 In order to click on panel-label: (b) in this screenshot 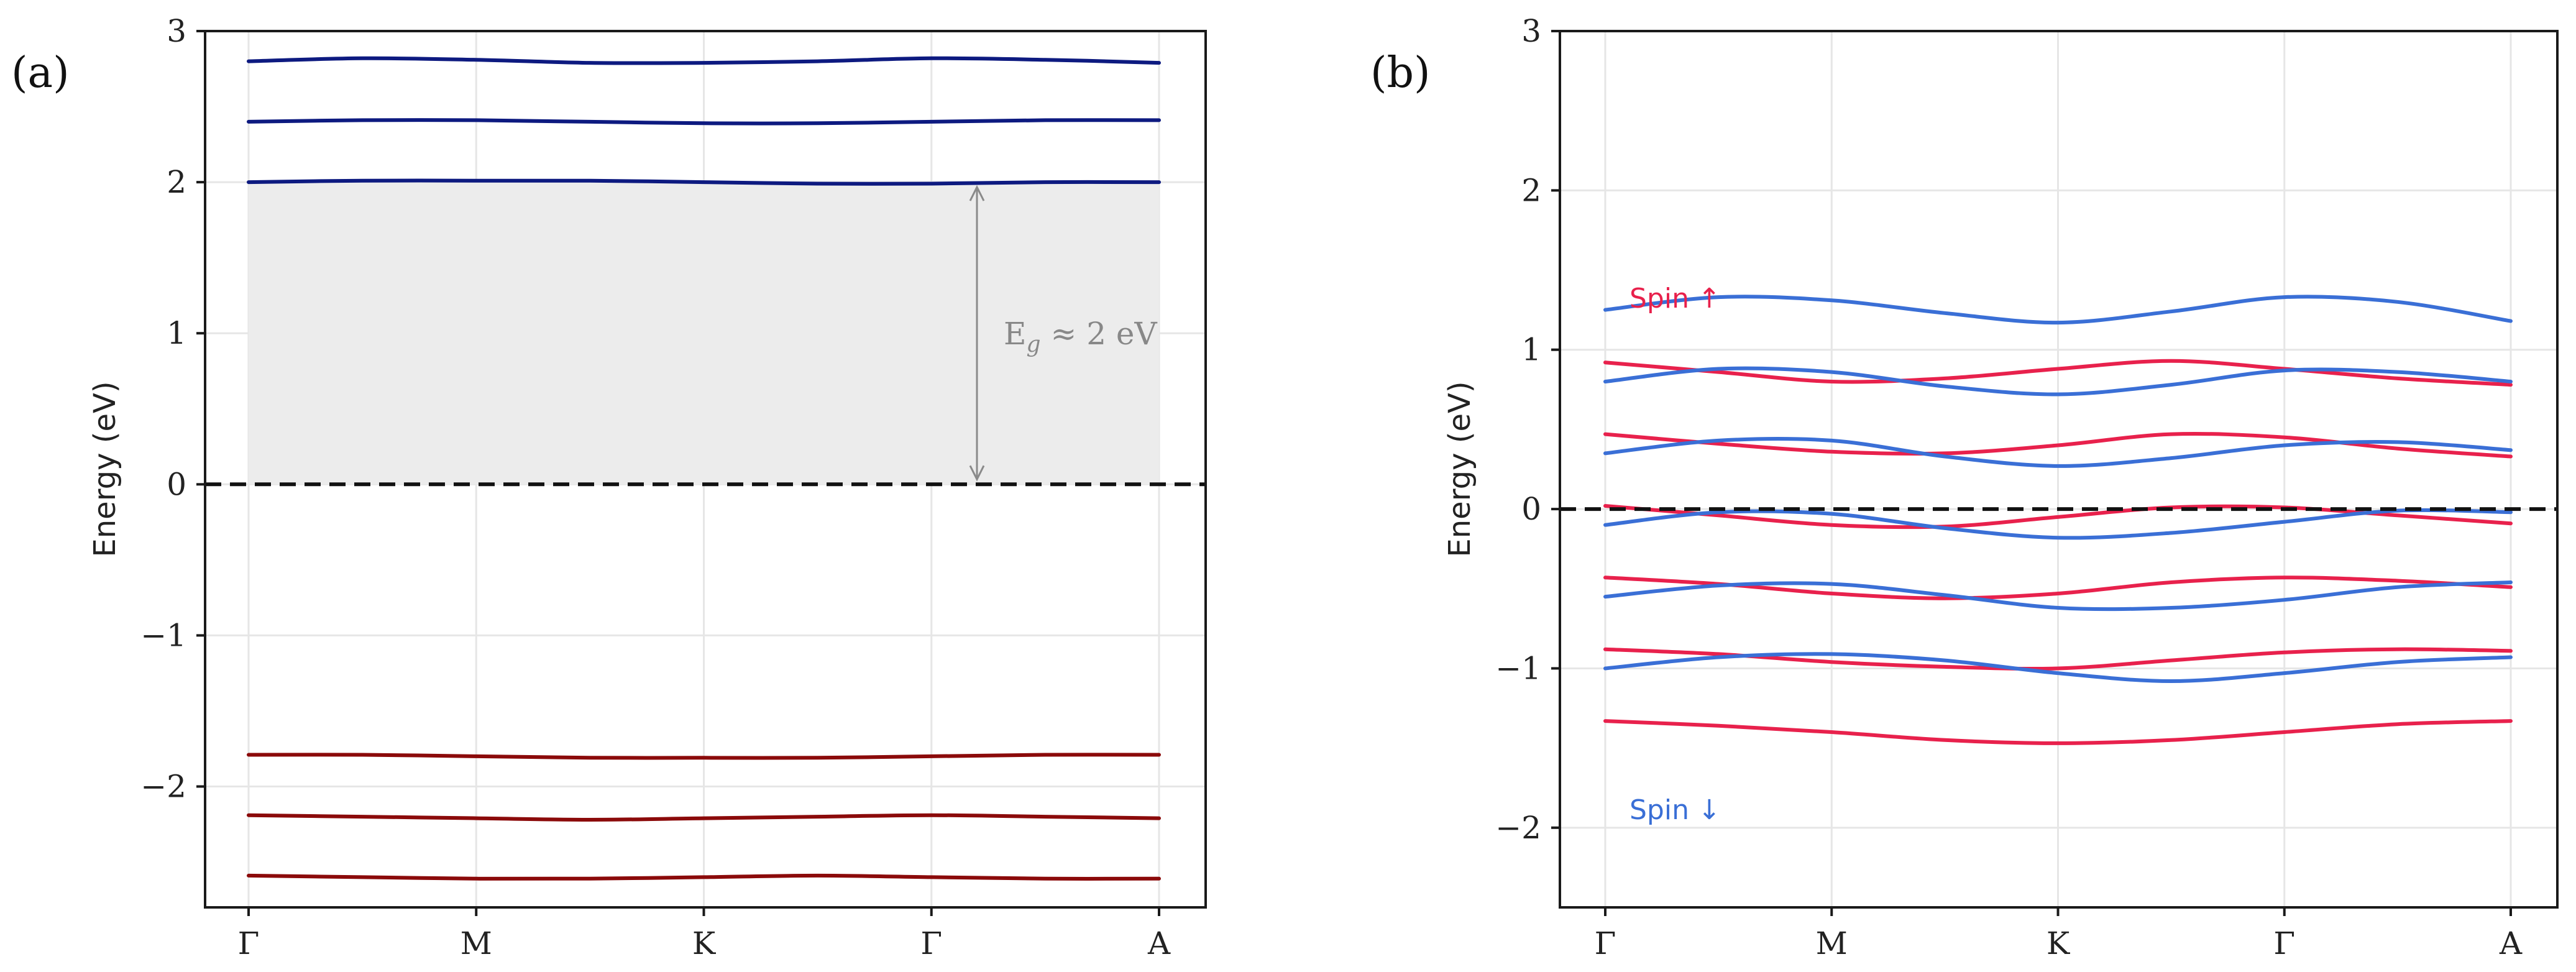, I will do `click(1400, 73)`.